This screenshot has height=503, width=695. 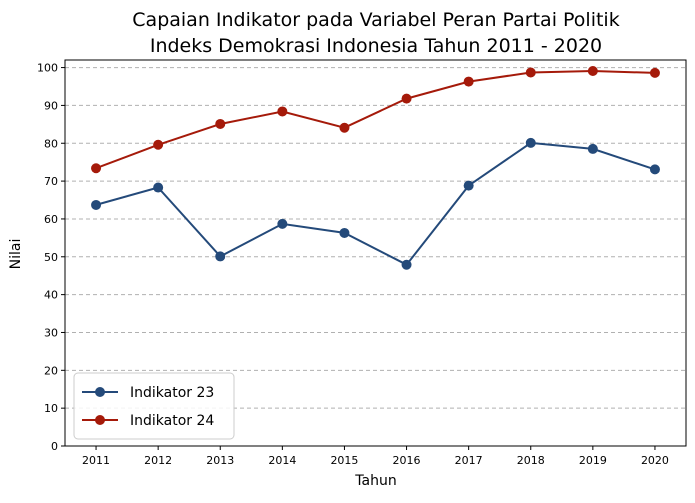 I want to click on legend-label-indikator-24: Indikator 24, so click(x=172, y=421).